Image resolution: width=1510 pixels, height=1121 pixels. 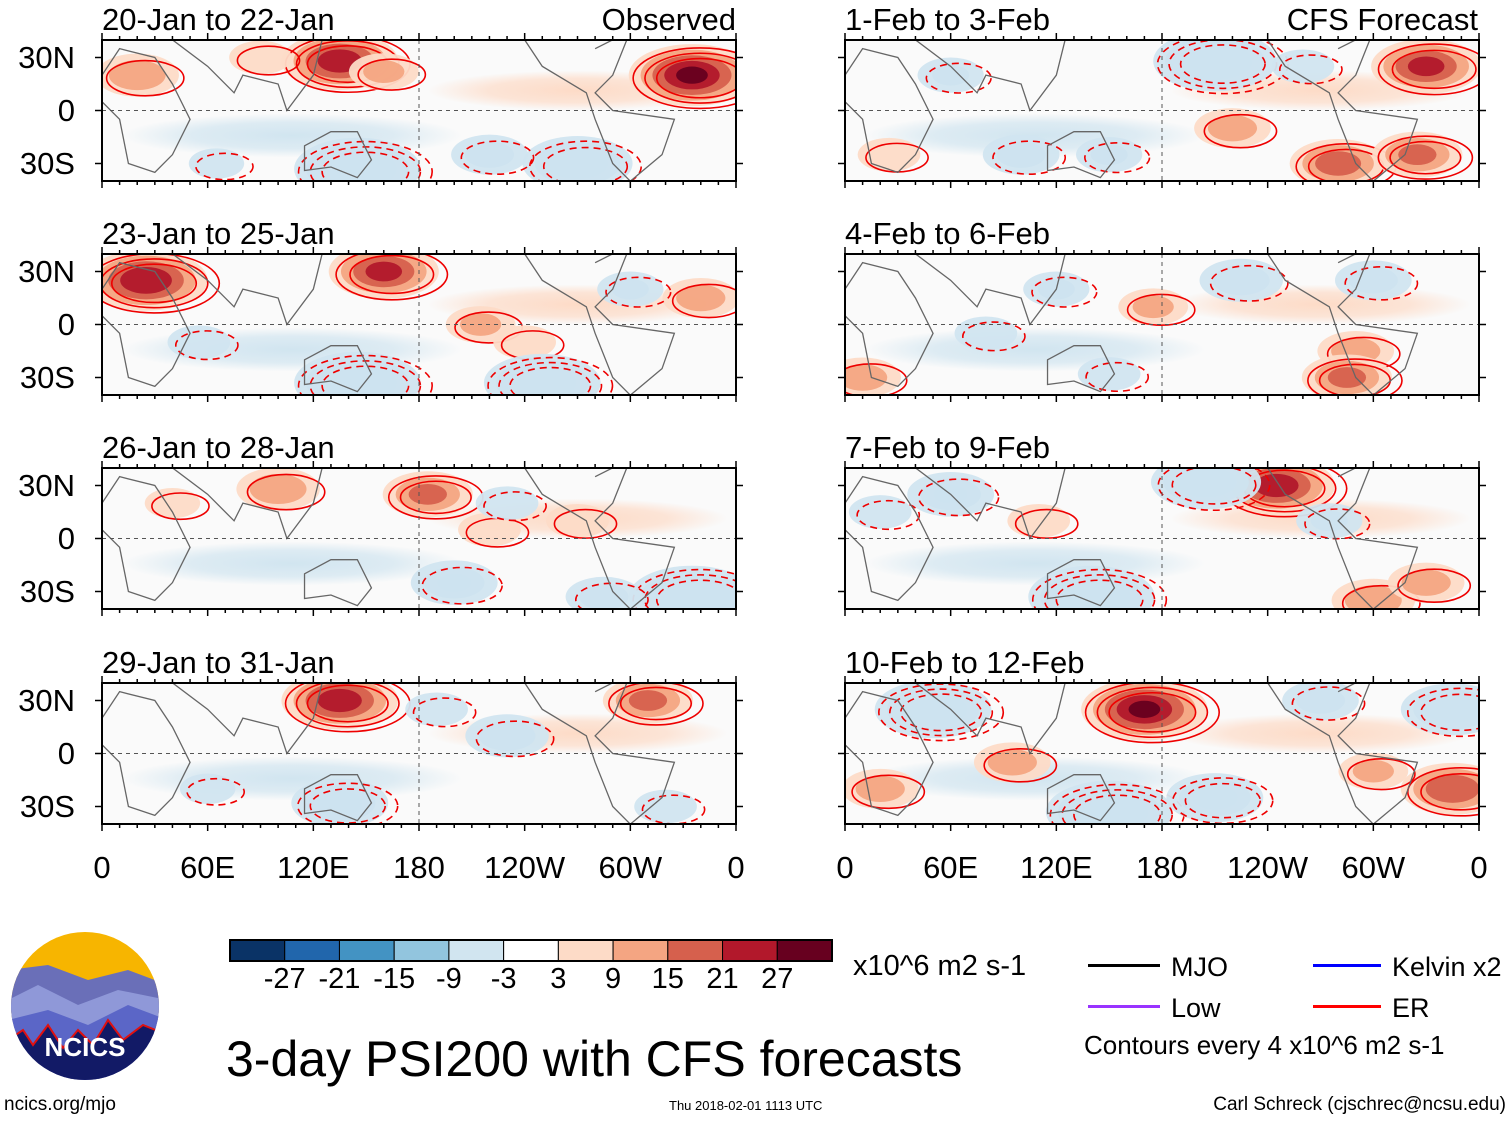 What do you see at coordinates (218, 662) in the screenshot?
I see `panel-title: 29-Jan to 31-Jan` at bounding box center [218, 662].